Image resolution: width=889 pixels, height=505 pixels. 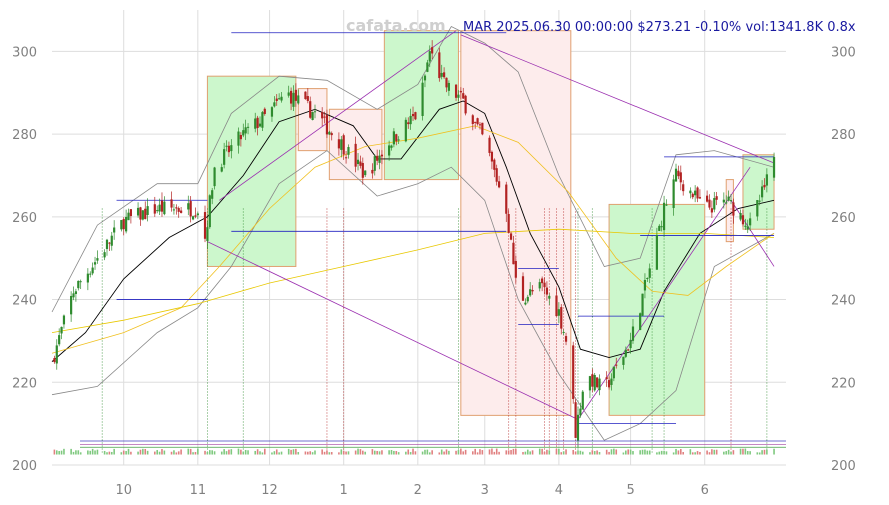 What do you see at coordinates (718, 27) in the screenshot?
I see `ticker-change: -0.10%` at bounding box center [718, 27].